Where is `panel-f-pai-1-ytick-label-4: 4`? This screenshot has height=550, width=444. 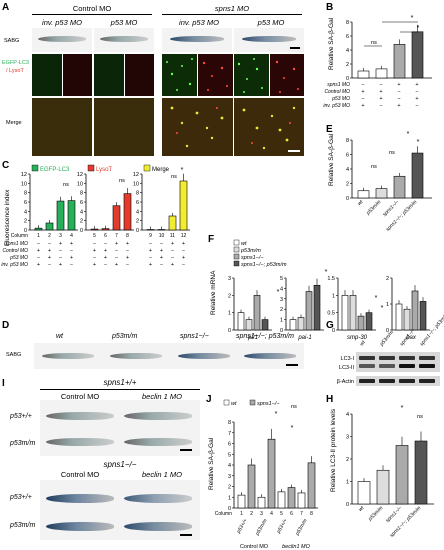
panel-f-pai-1-ytick-label-4: 4 is located at coordinates (281, 289).